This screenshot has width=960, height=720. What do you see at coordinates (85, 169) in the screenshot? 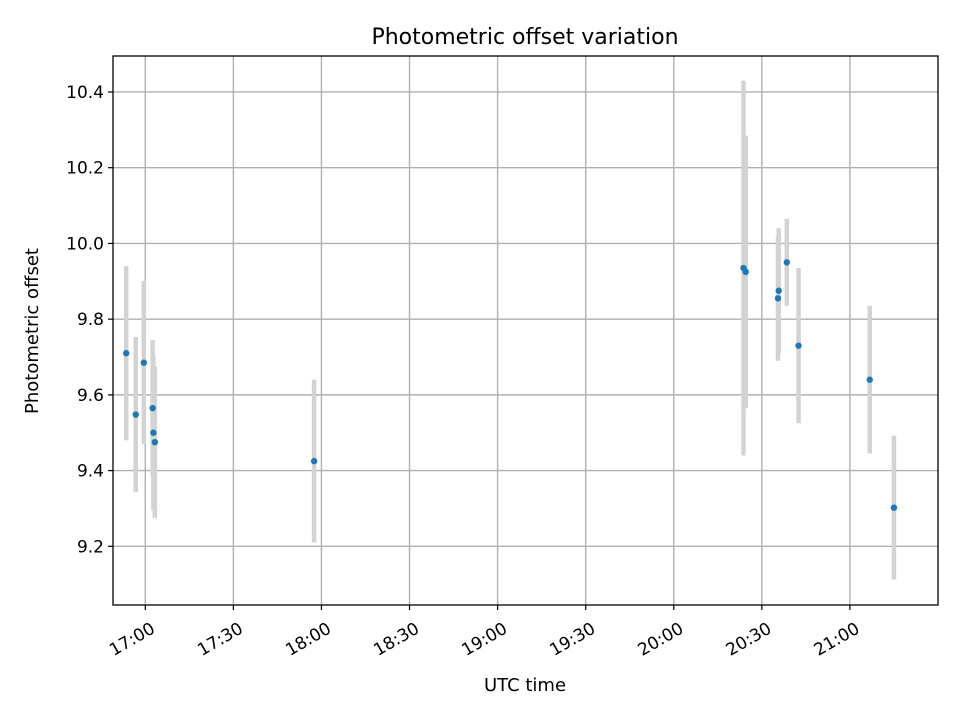
I see `y-tick-label: 10.2` at bounding box center [85, 169].